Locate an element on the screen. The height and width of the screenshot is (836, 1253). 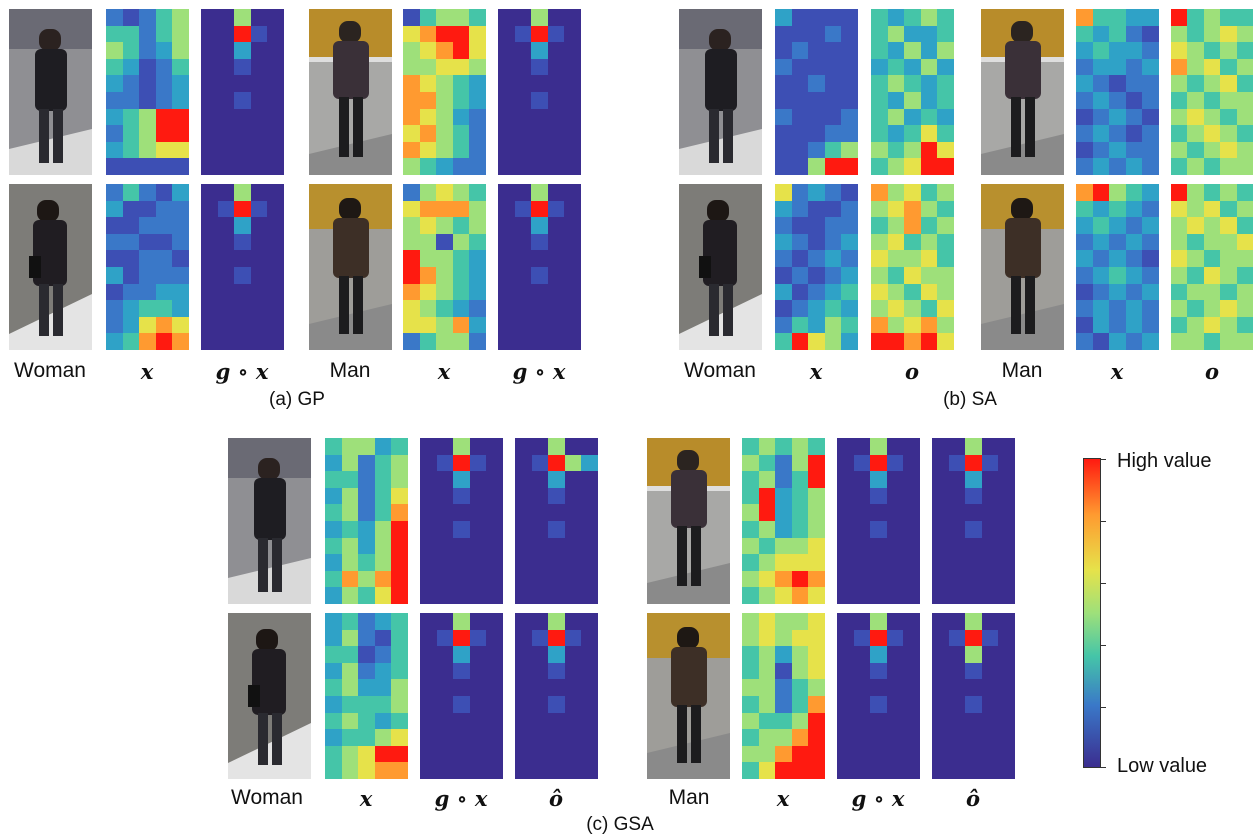
man-photo is located at coordinates (350, 92).